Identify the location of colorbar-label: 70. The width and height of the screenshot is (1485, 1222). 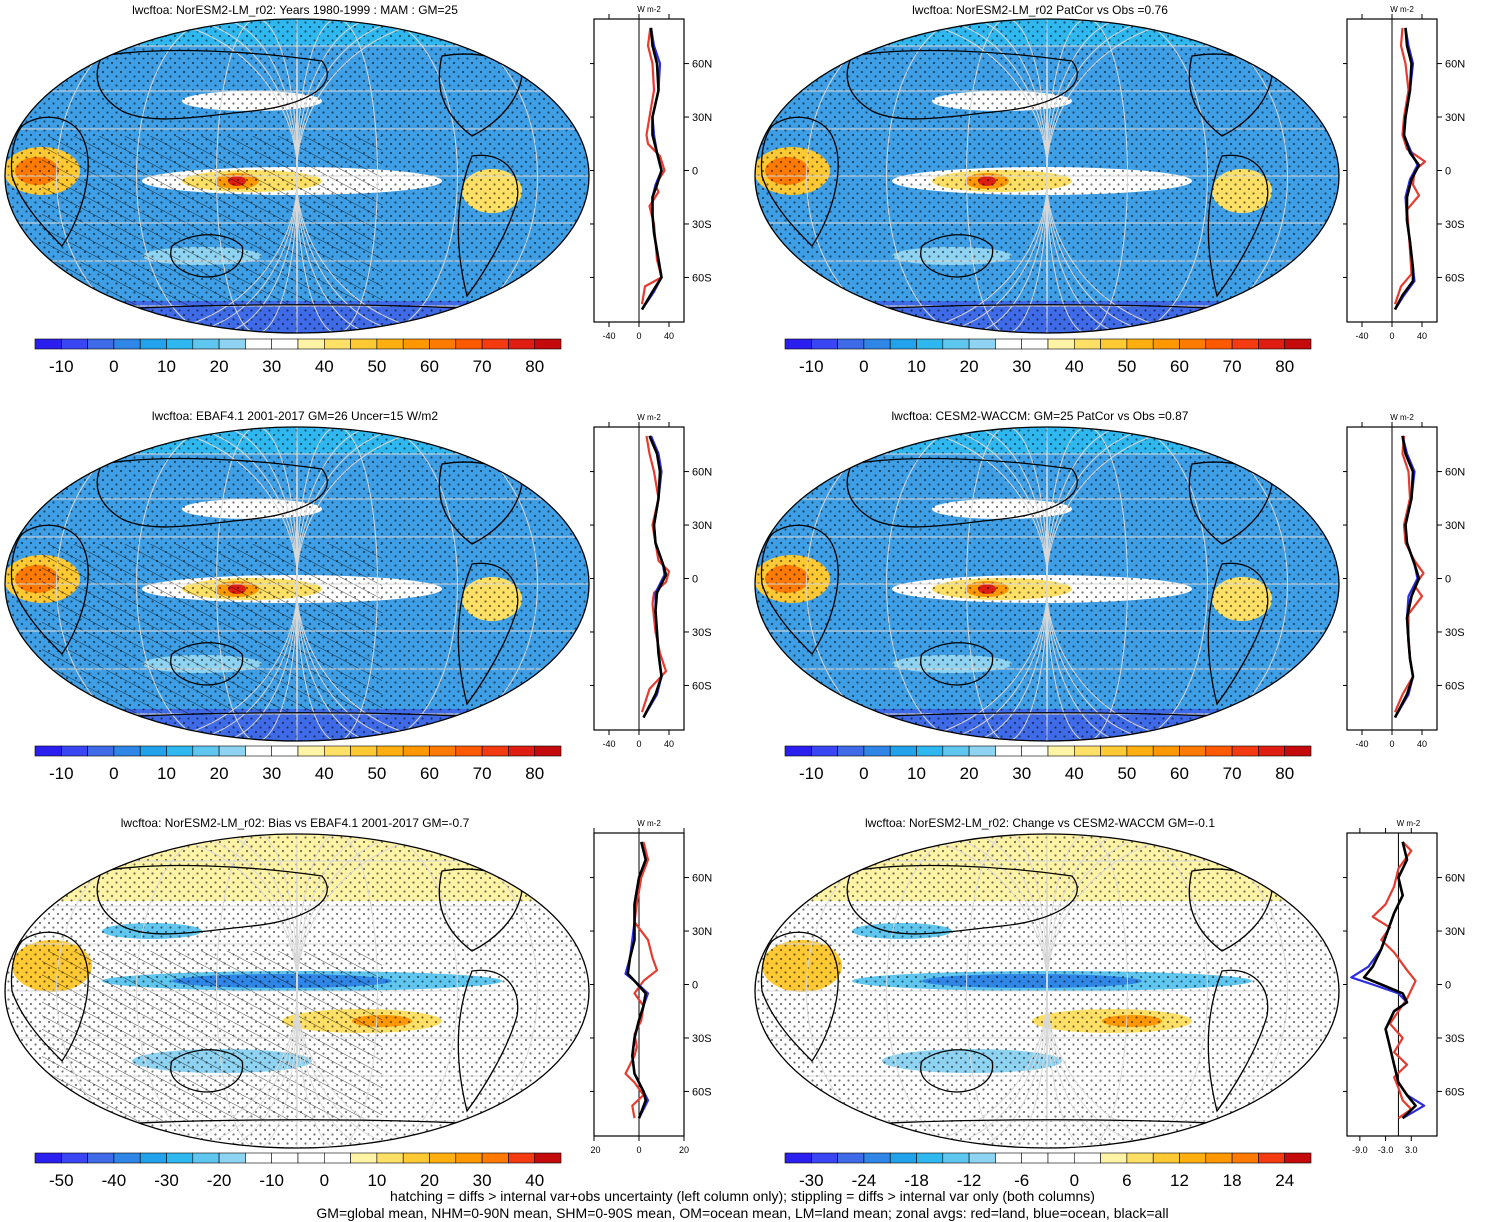
(482, 366).